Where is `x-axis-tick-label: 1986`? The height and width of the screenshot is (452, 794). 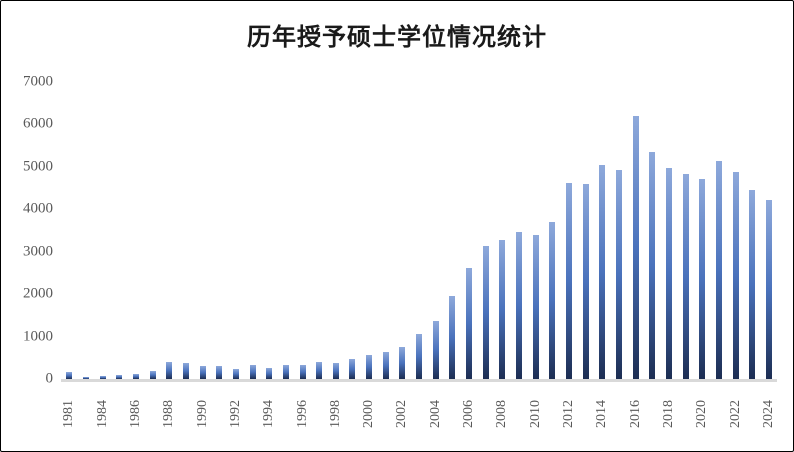
x-axis-tick-label: 1986 is located at coordinates (135, 414).